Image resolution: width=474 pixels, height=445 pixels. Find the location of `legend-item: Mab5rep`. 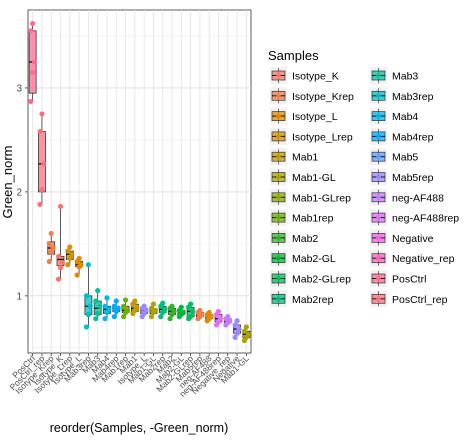

legend-item: Mab5rep is located at coordinates (402, 177).